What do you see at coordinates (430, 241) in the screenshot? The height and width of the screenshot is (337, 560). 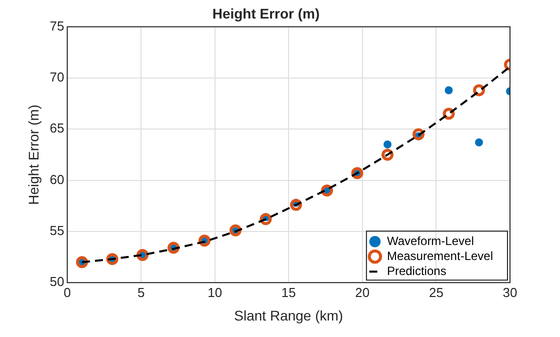 I see `legend-label: Waveform-Level` at bounding box center [430, 241].